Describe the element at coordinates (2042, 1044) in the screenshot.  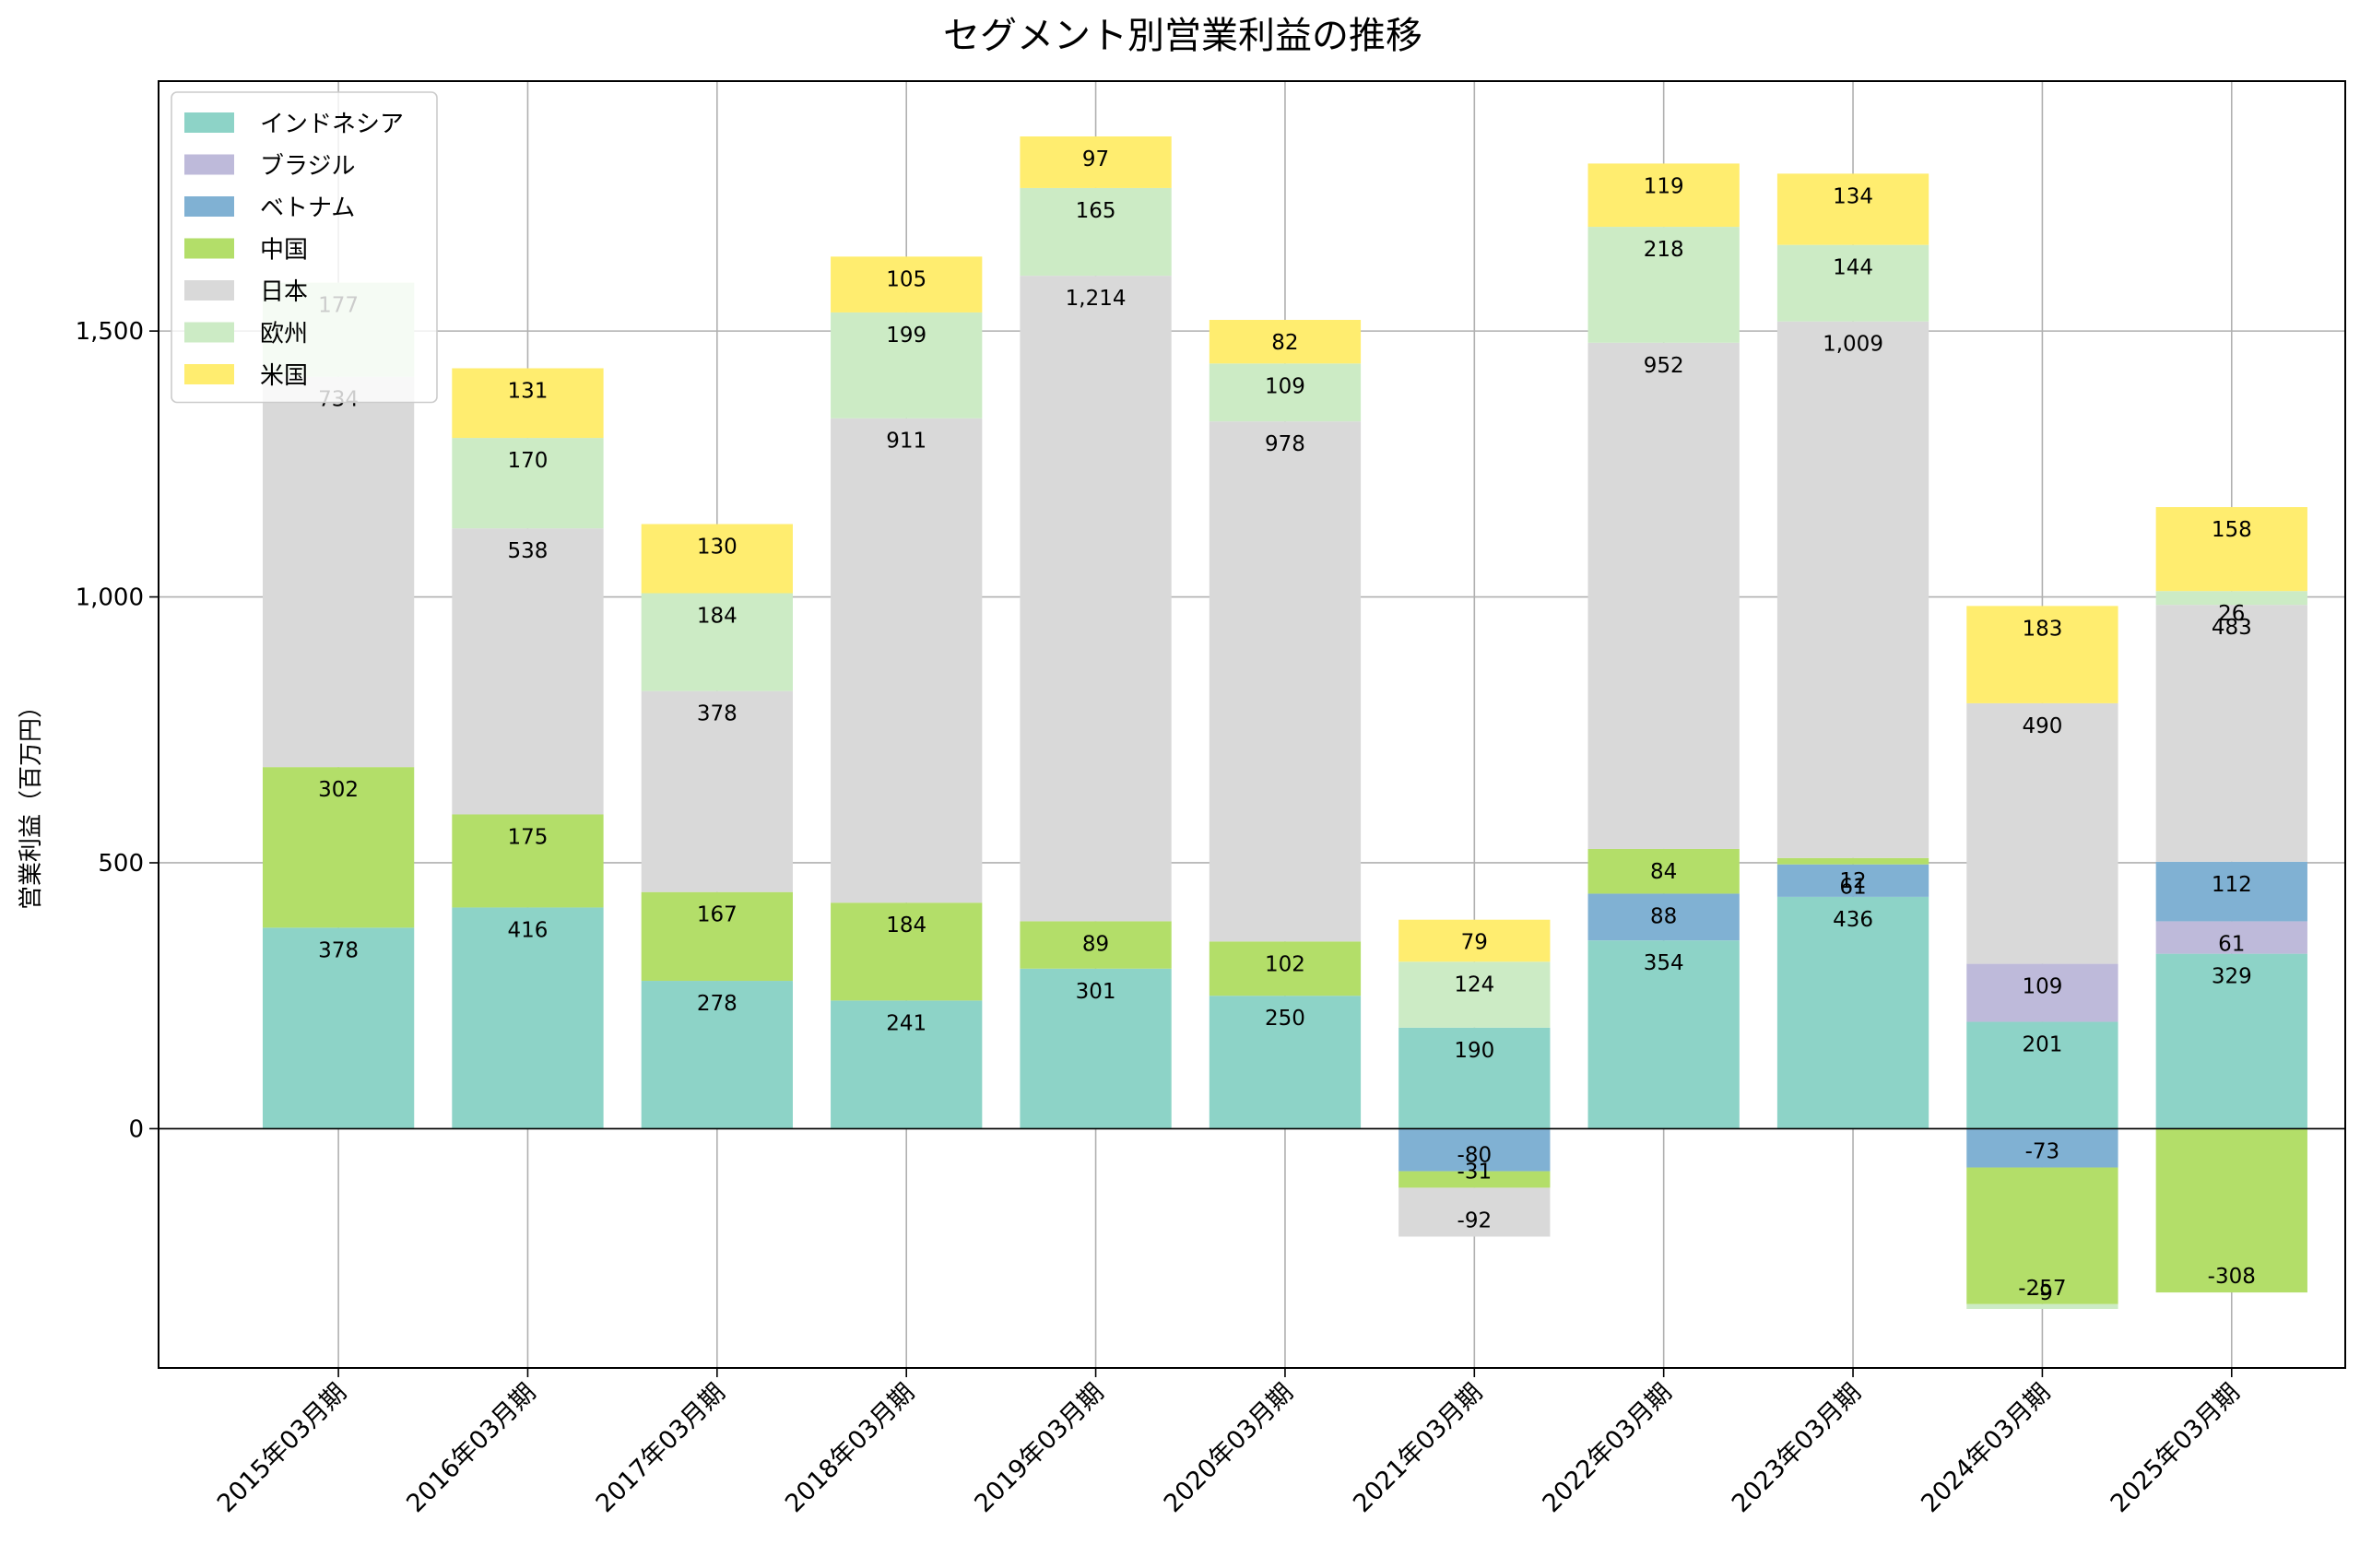
I see `bar-value-label: 201` at that location.